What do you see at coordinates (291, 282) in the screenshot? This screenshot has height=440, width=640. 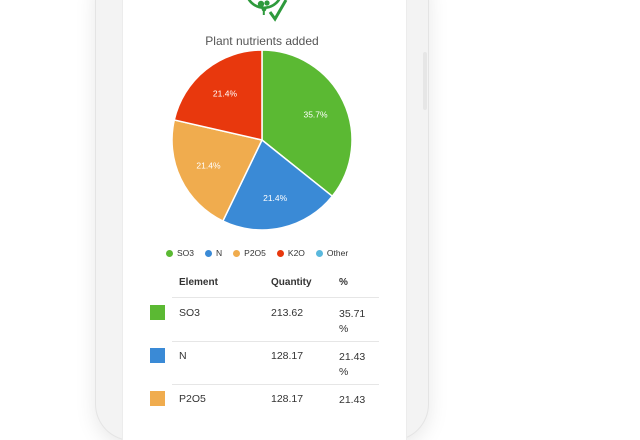 I see `table-header-quantity: Quantity` at bounding box center [291, 282].